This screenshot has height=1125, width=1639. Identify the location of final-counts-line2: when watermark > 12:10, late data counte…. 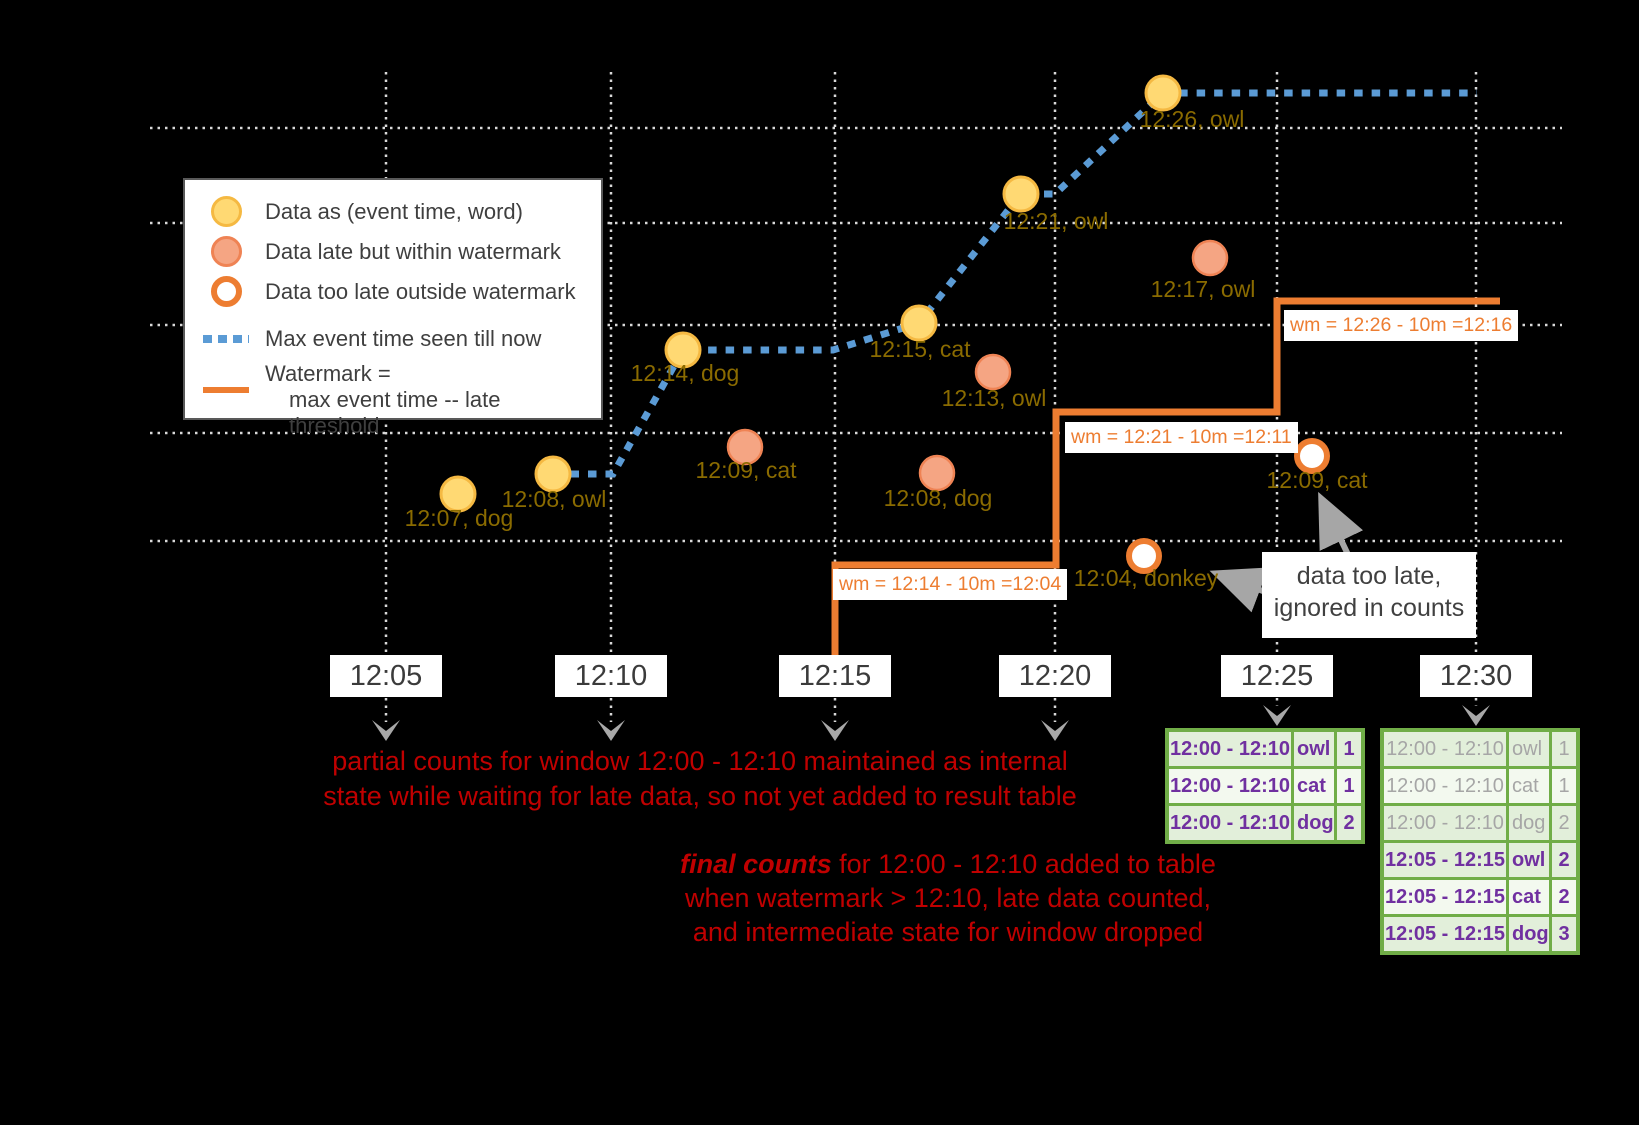
(948, 898).